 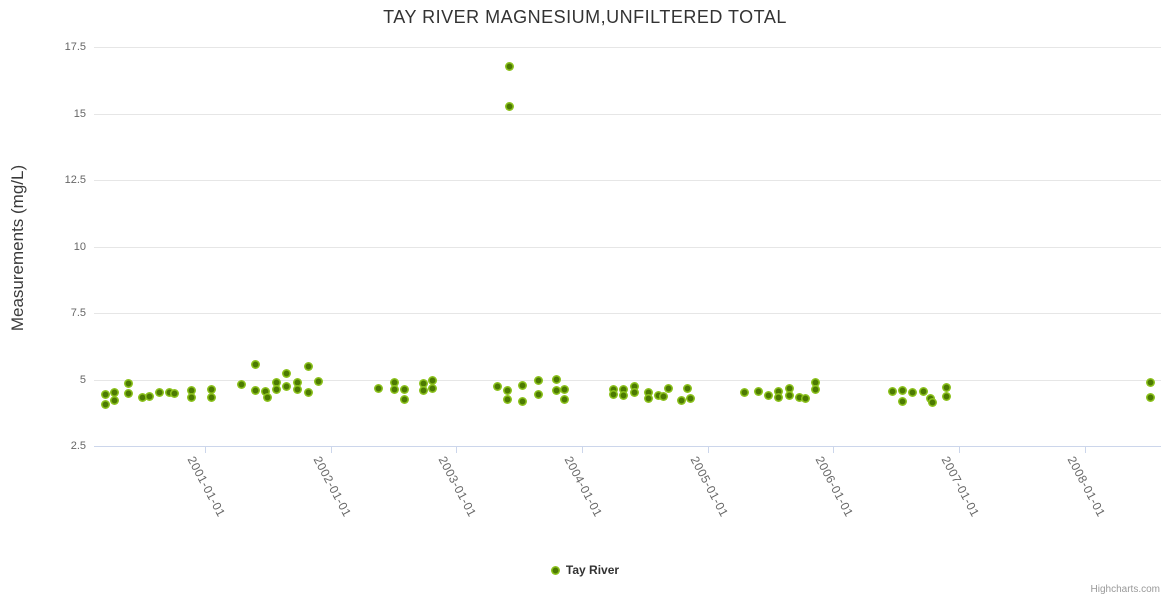 What do you see at coordinates (79, 246) in the screenshot?
I see `y-axis-tick-label: 10` at bounding box center [79, 246].